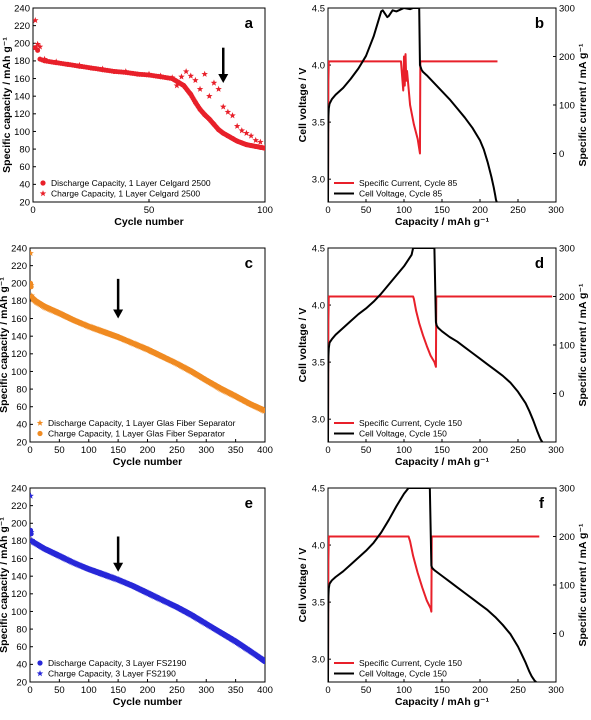  I want to click on legend-label: Cell Voltage, Cycle 150, so click(403, 674).